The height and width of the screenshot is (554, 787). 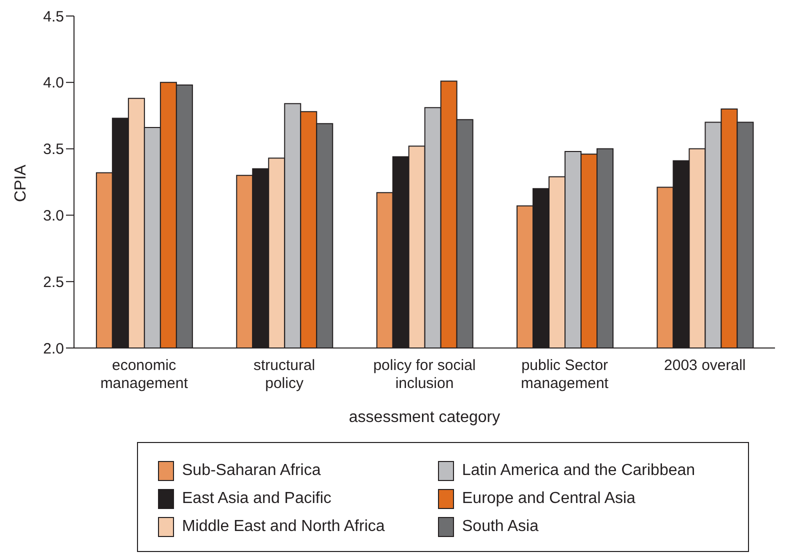 I want to click on legend-label: Sub-Saharan Africa, so click(x=251, y=471).